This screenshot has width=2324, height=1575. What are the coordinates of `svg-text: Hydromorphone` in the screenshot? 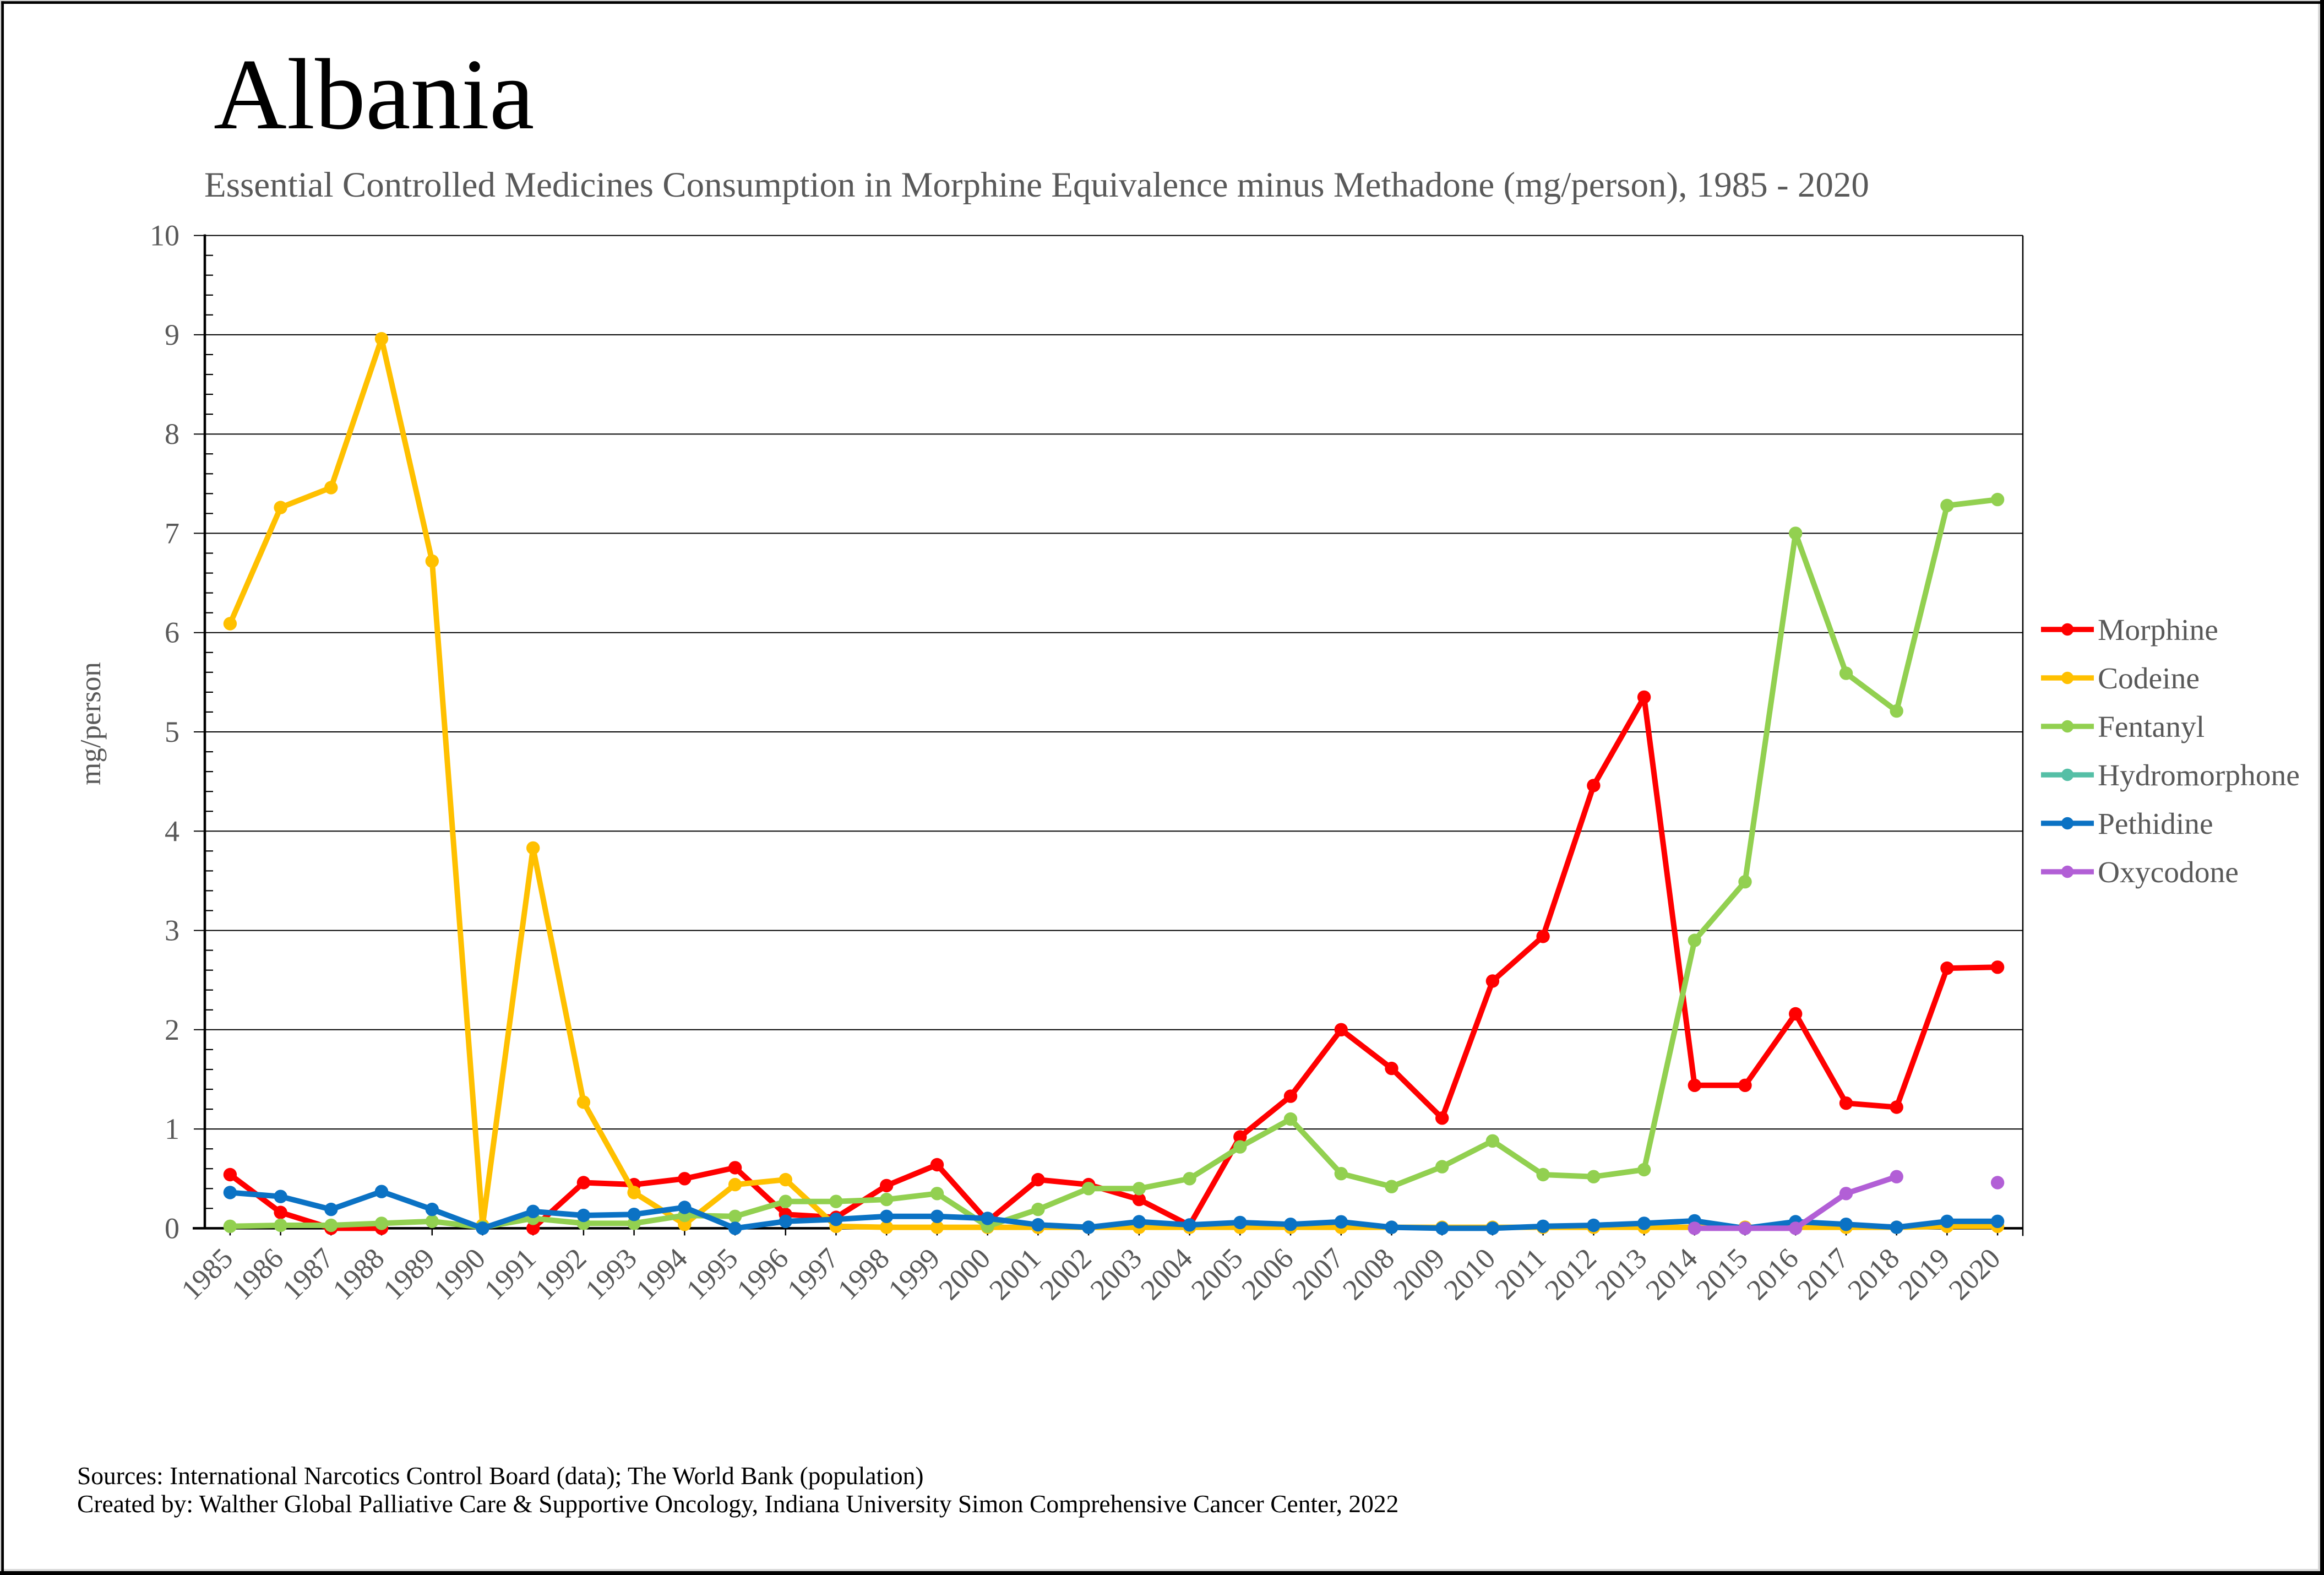 It's located at (2199, 775).